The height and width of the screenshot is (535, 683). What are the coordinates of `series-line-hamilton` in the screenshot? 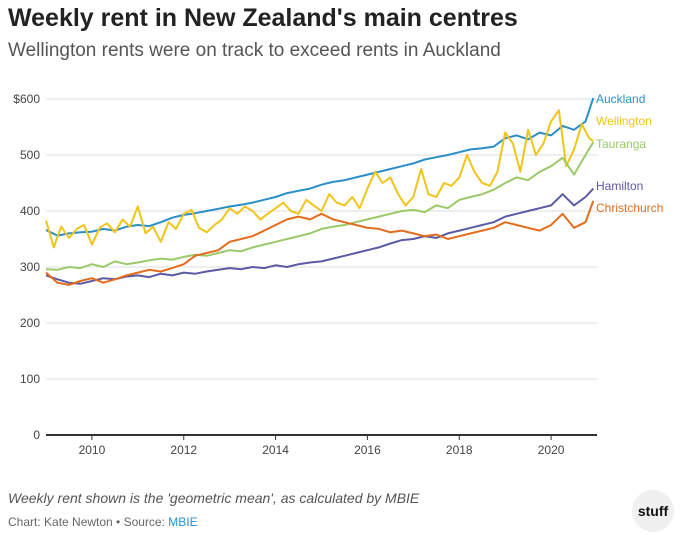 It's located at (320, 236).